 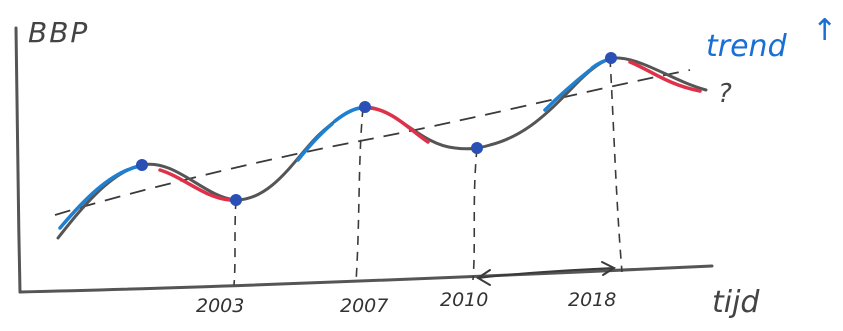 I want to click on drop-line-2018, so click(x=616, y=165).